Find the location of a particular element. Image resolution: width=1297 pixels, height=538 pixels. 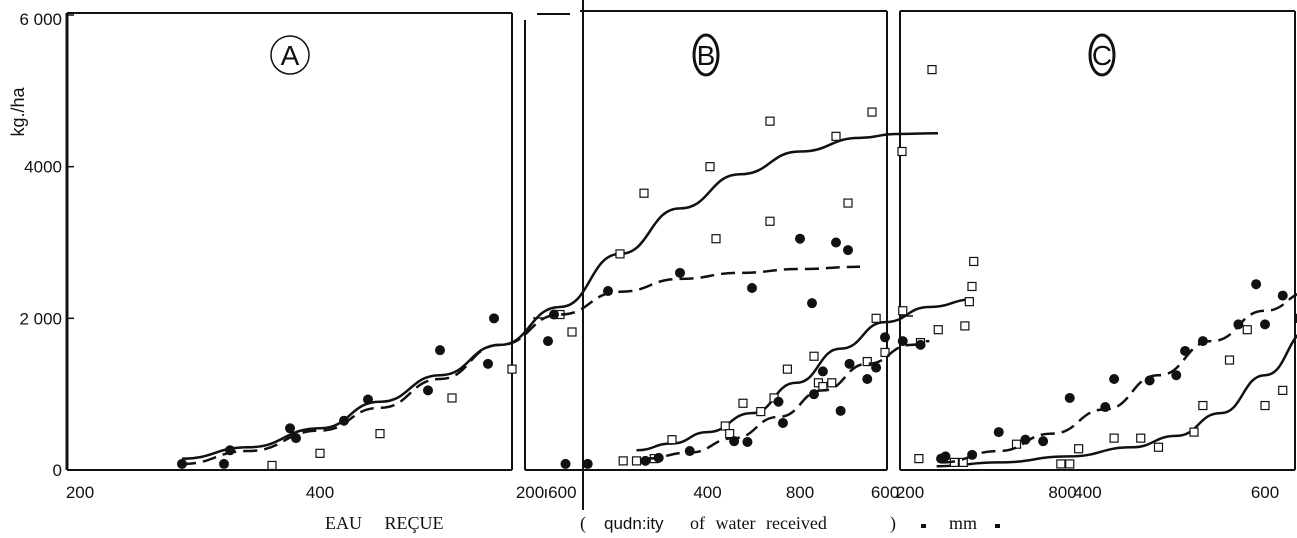

panel-a-label: A is located at coordinates (290, 55).